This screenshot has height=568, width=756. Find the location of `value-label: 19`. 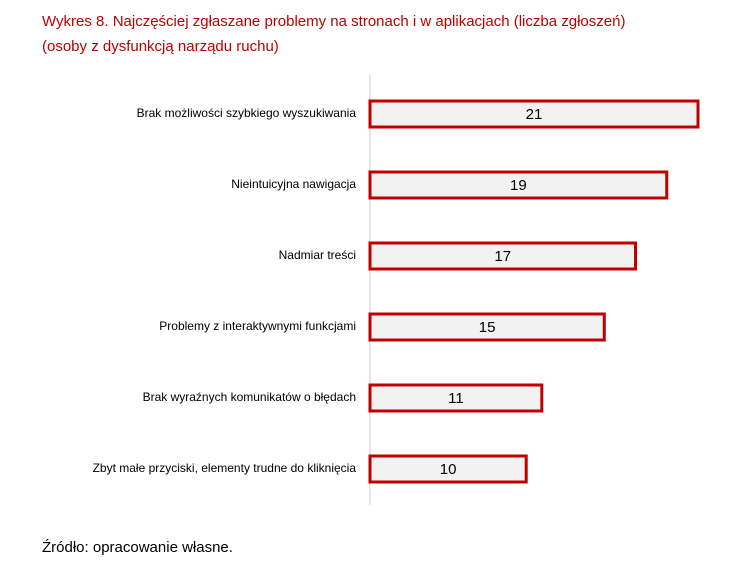

value-label: 19 is located at coordinates (518, 185).